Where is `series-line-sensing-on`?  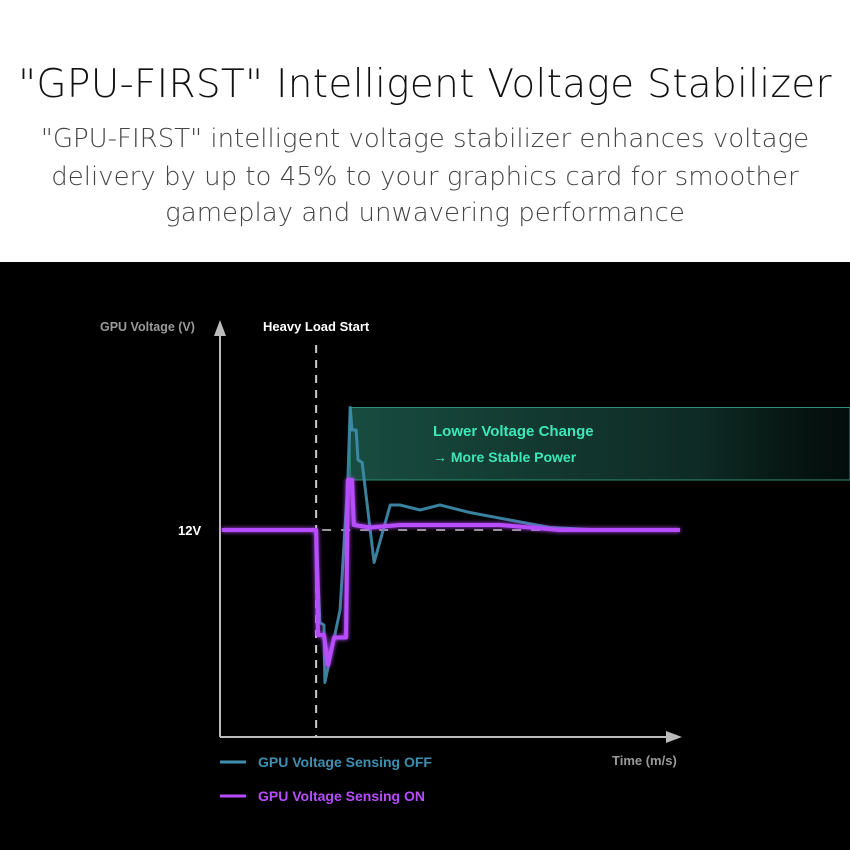
series-line-sensing-on is located at coordinates (450, 572).